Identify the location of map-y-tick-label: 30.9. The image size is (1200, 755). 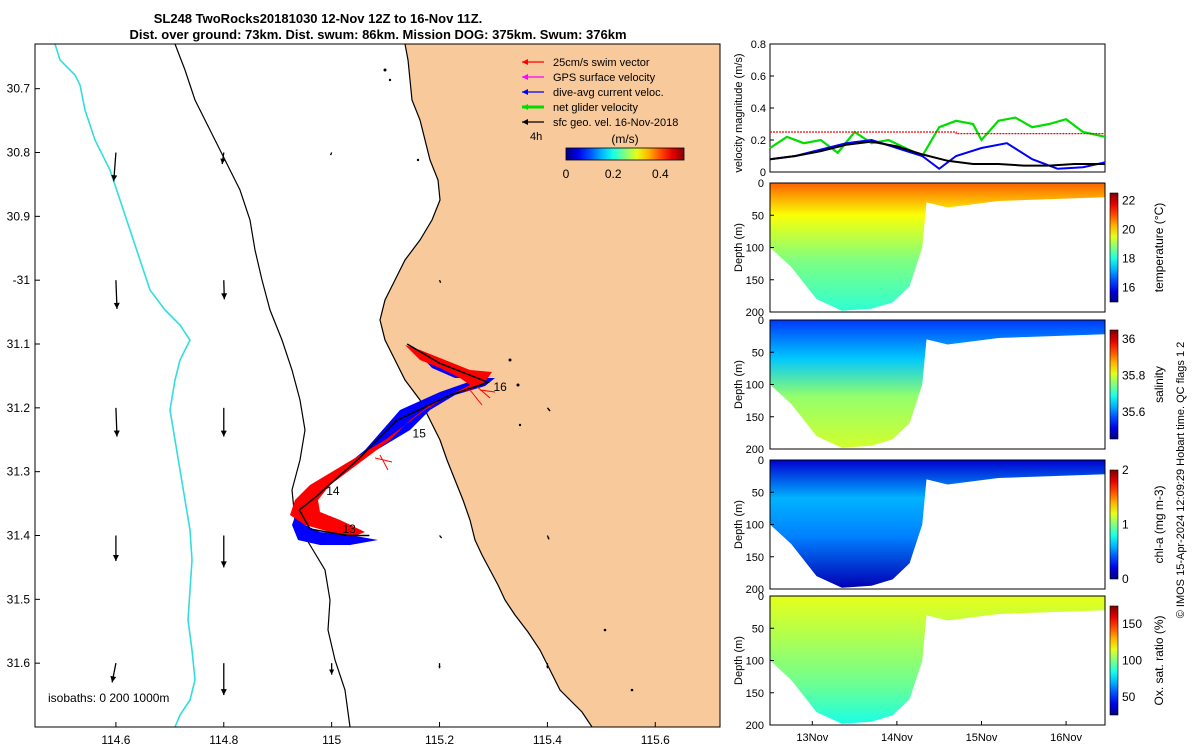
(19, 216).